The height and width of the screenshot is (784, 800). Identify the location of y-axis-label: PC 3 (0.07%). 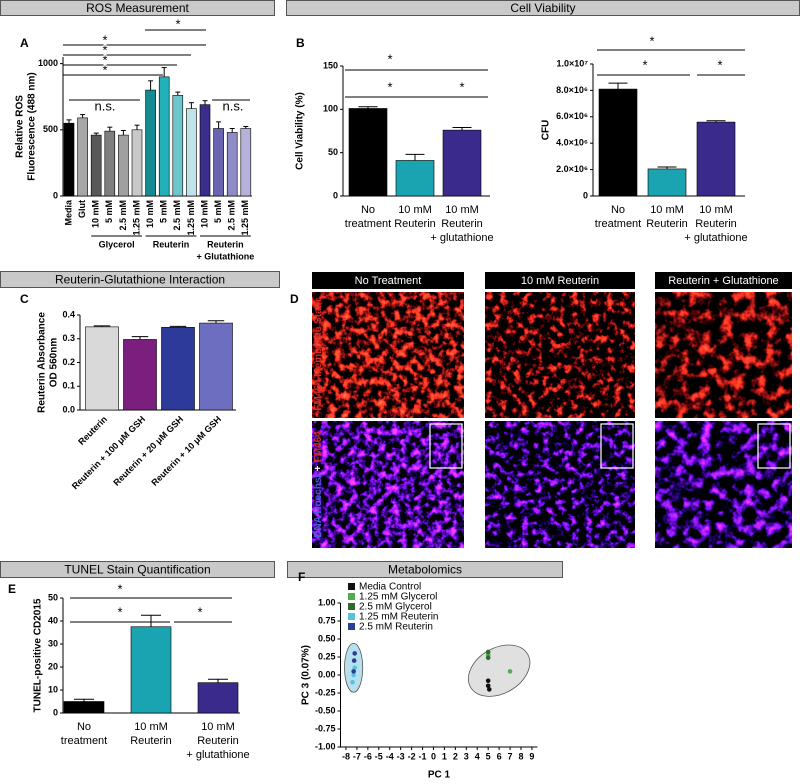
(306, 675).